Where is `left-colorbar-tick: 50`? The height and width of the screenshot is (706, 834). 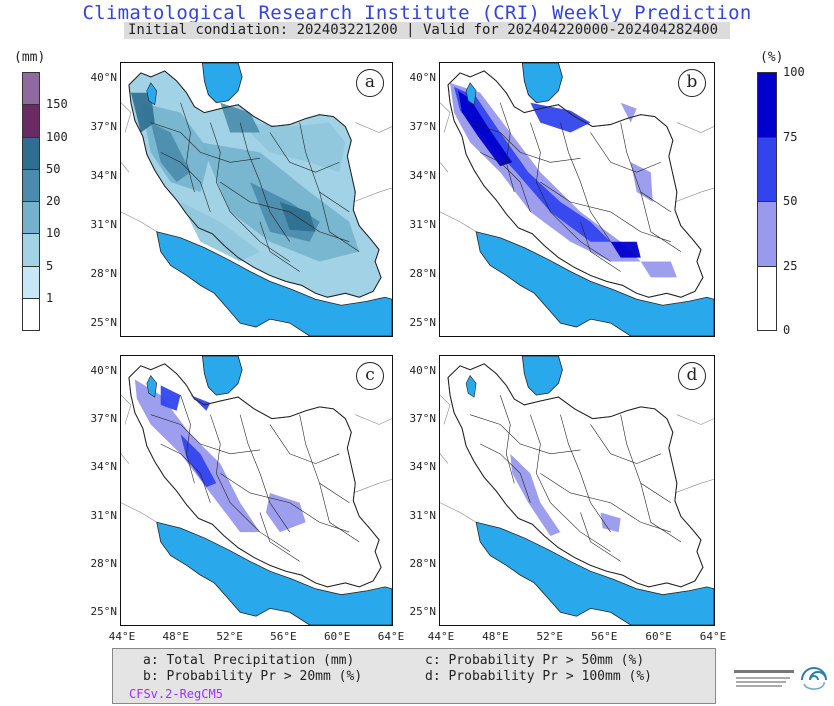 left-colorbar-tick: 50 is located at coordinates (53, 168).